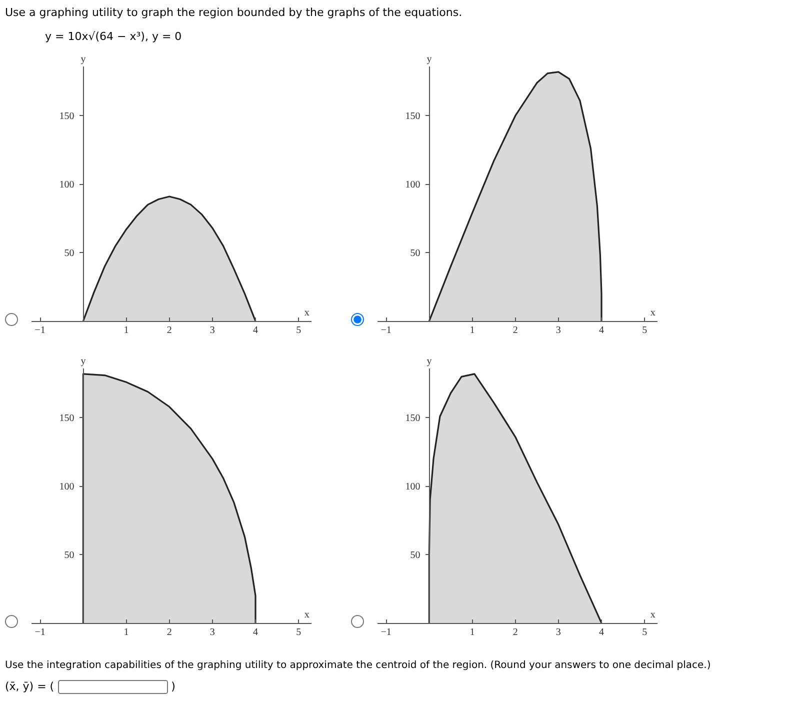 Image resolution: width=797 pixels, height=723 pixels. I want to click on chart-title: Use a graphing utility to graph the region bounded by the graphs of the equations., so click(233, 13).